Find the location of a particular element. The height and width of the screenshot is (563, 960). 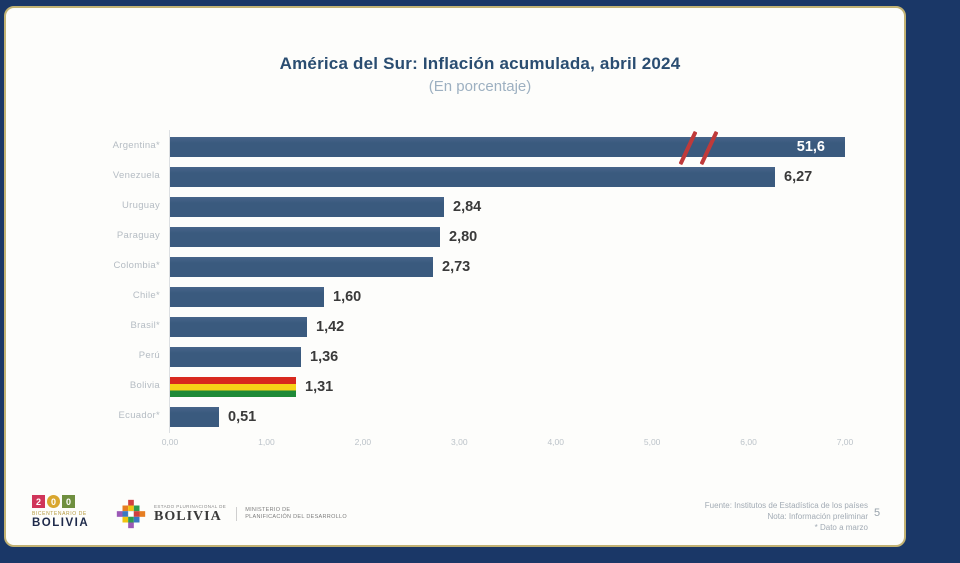

chart-subtitle: (En porcentaje) is located at coordinates (480, 86).